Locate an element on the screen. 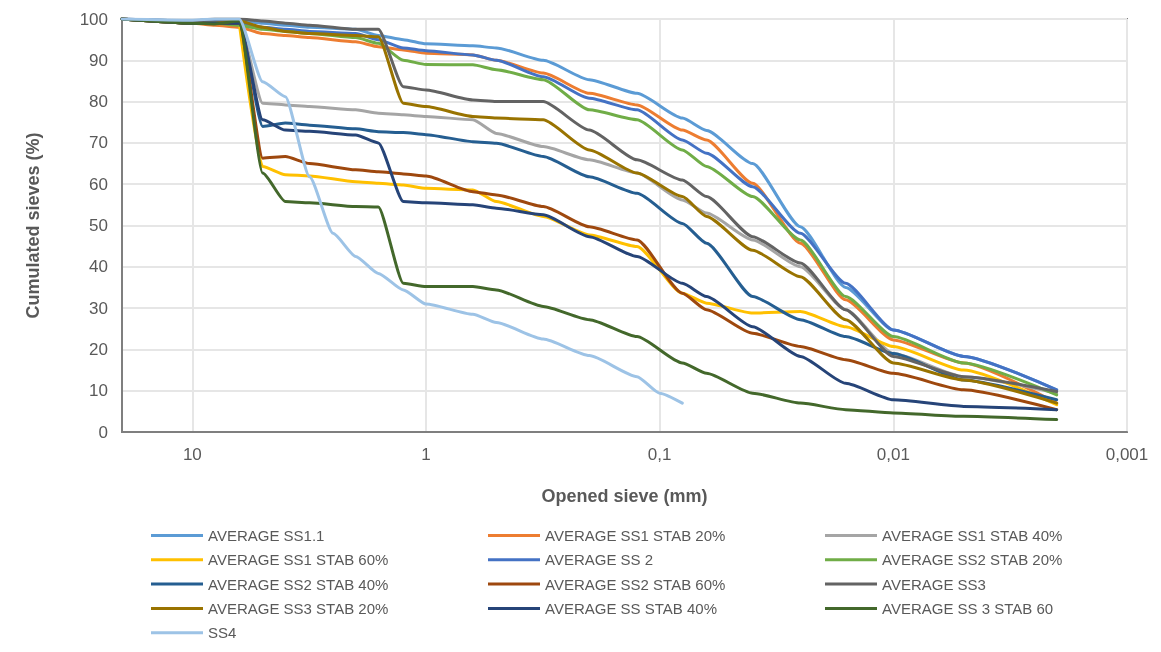 This screenshot has height=652, width=1161. y-tick-label: 30 is located at coordinates (98, 308).